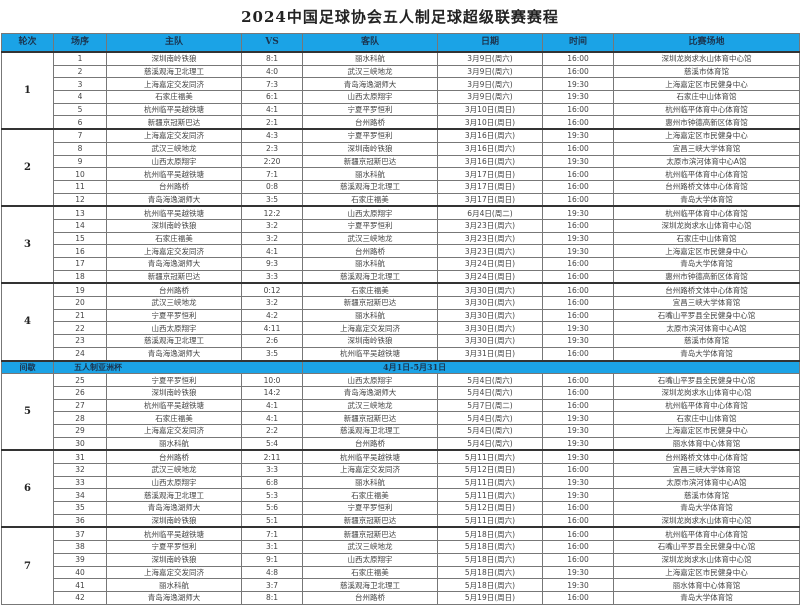 This screenshot has height=605, width=800. What do you see at coordinates (272, 315) in the screenshot?
I see `score: 4:2` at bounding box center [272, 315].